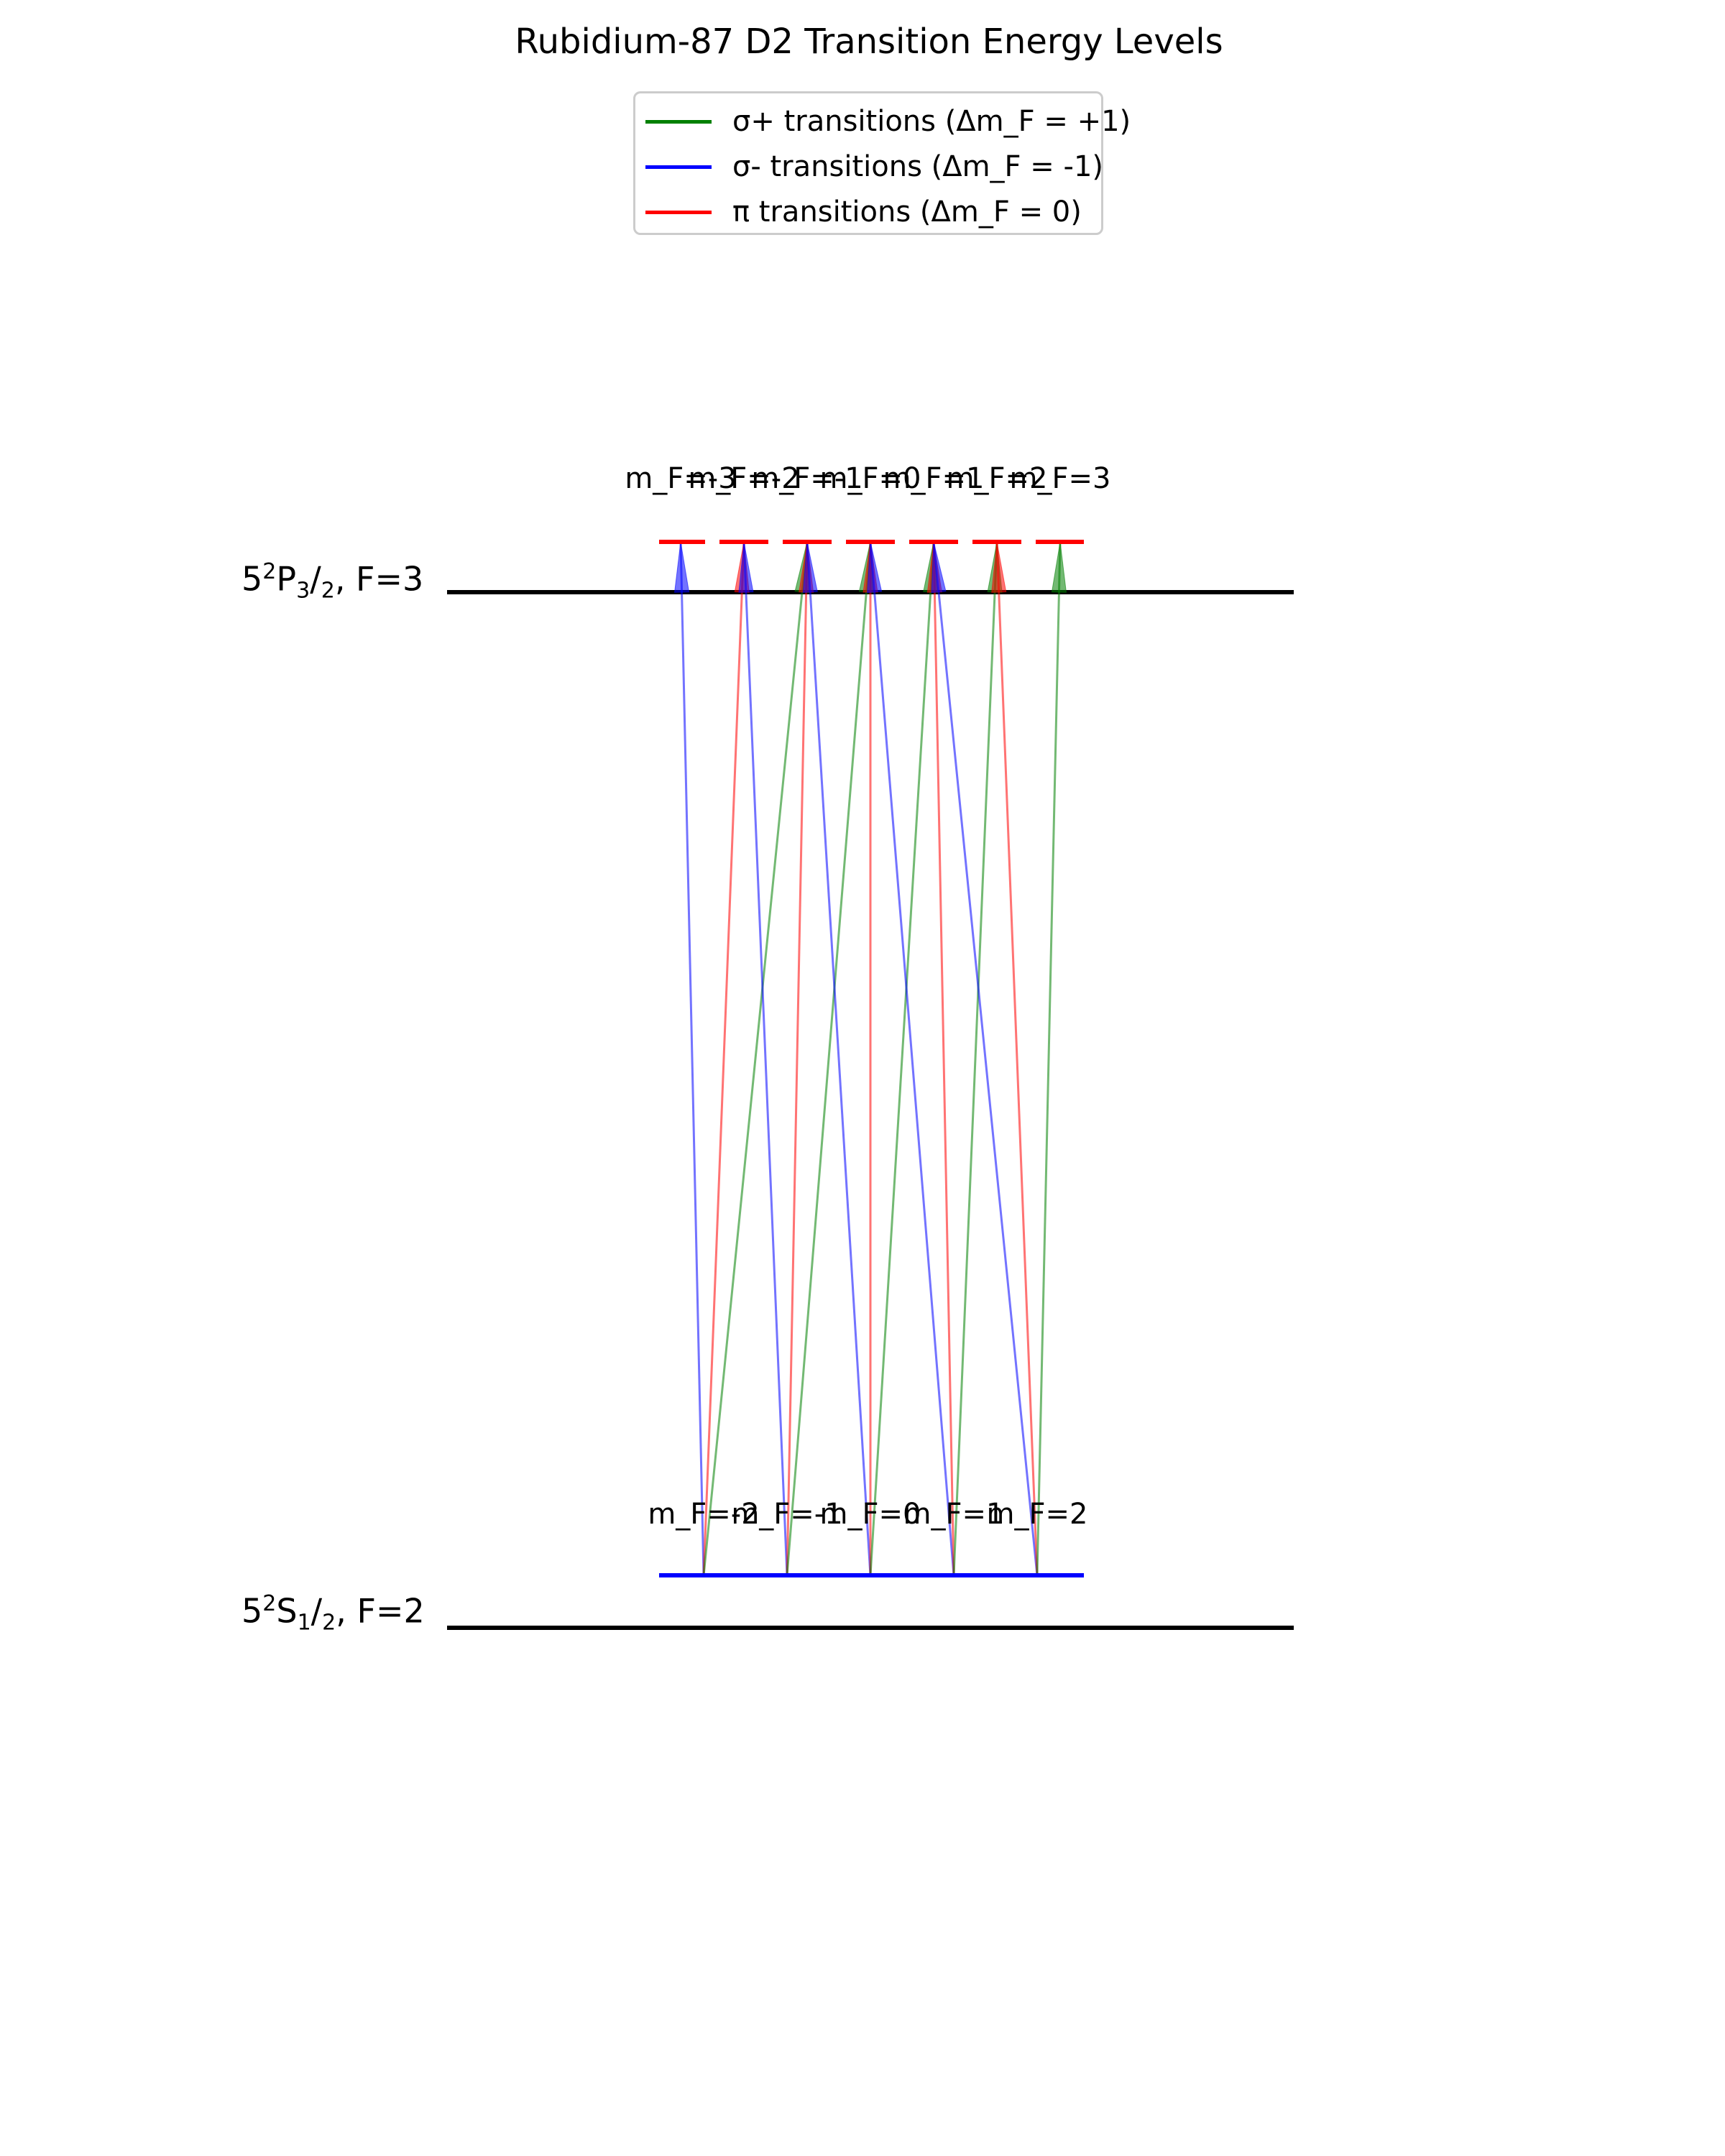 Image resolution: width=1725 pixels, height=2156 pixels. I want to click on excited-sublevel-label: m_F=3, so click(1060, 479).